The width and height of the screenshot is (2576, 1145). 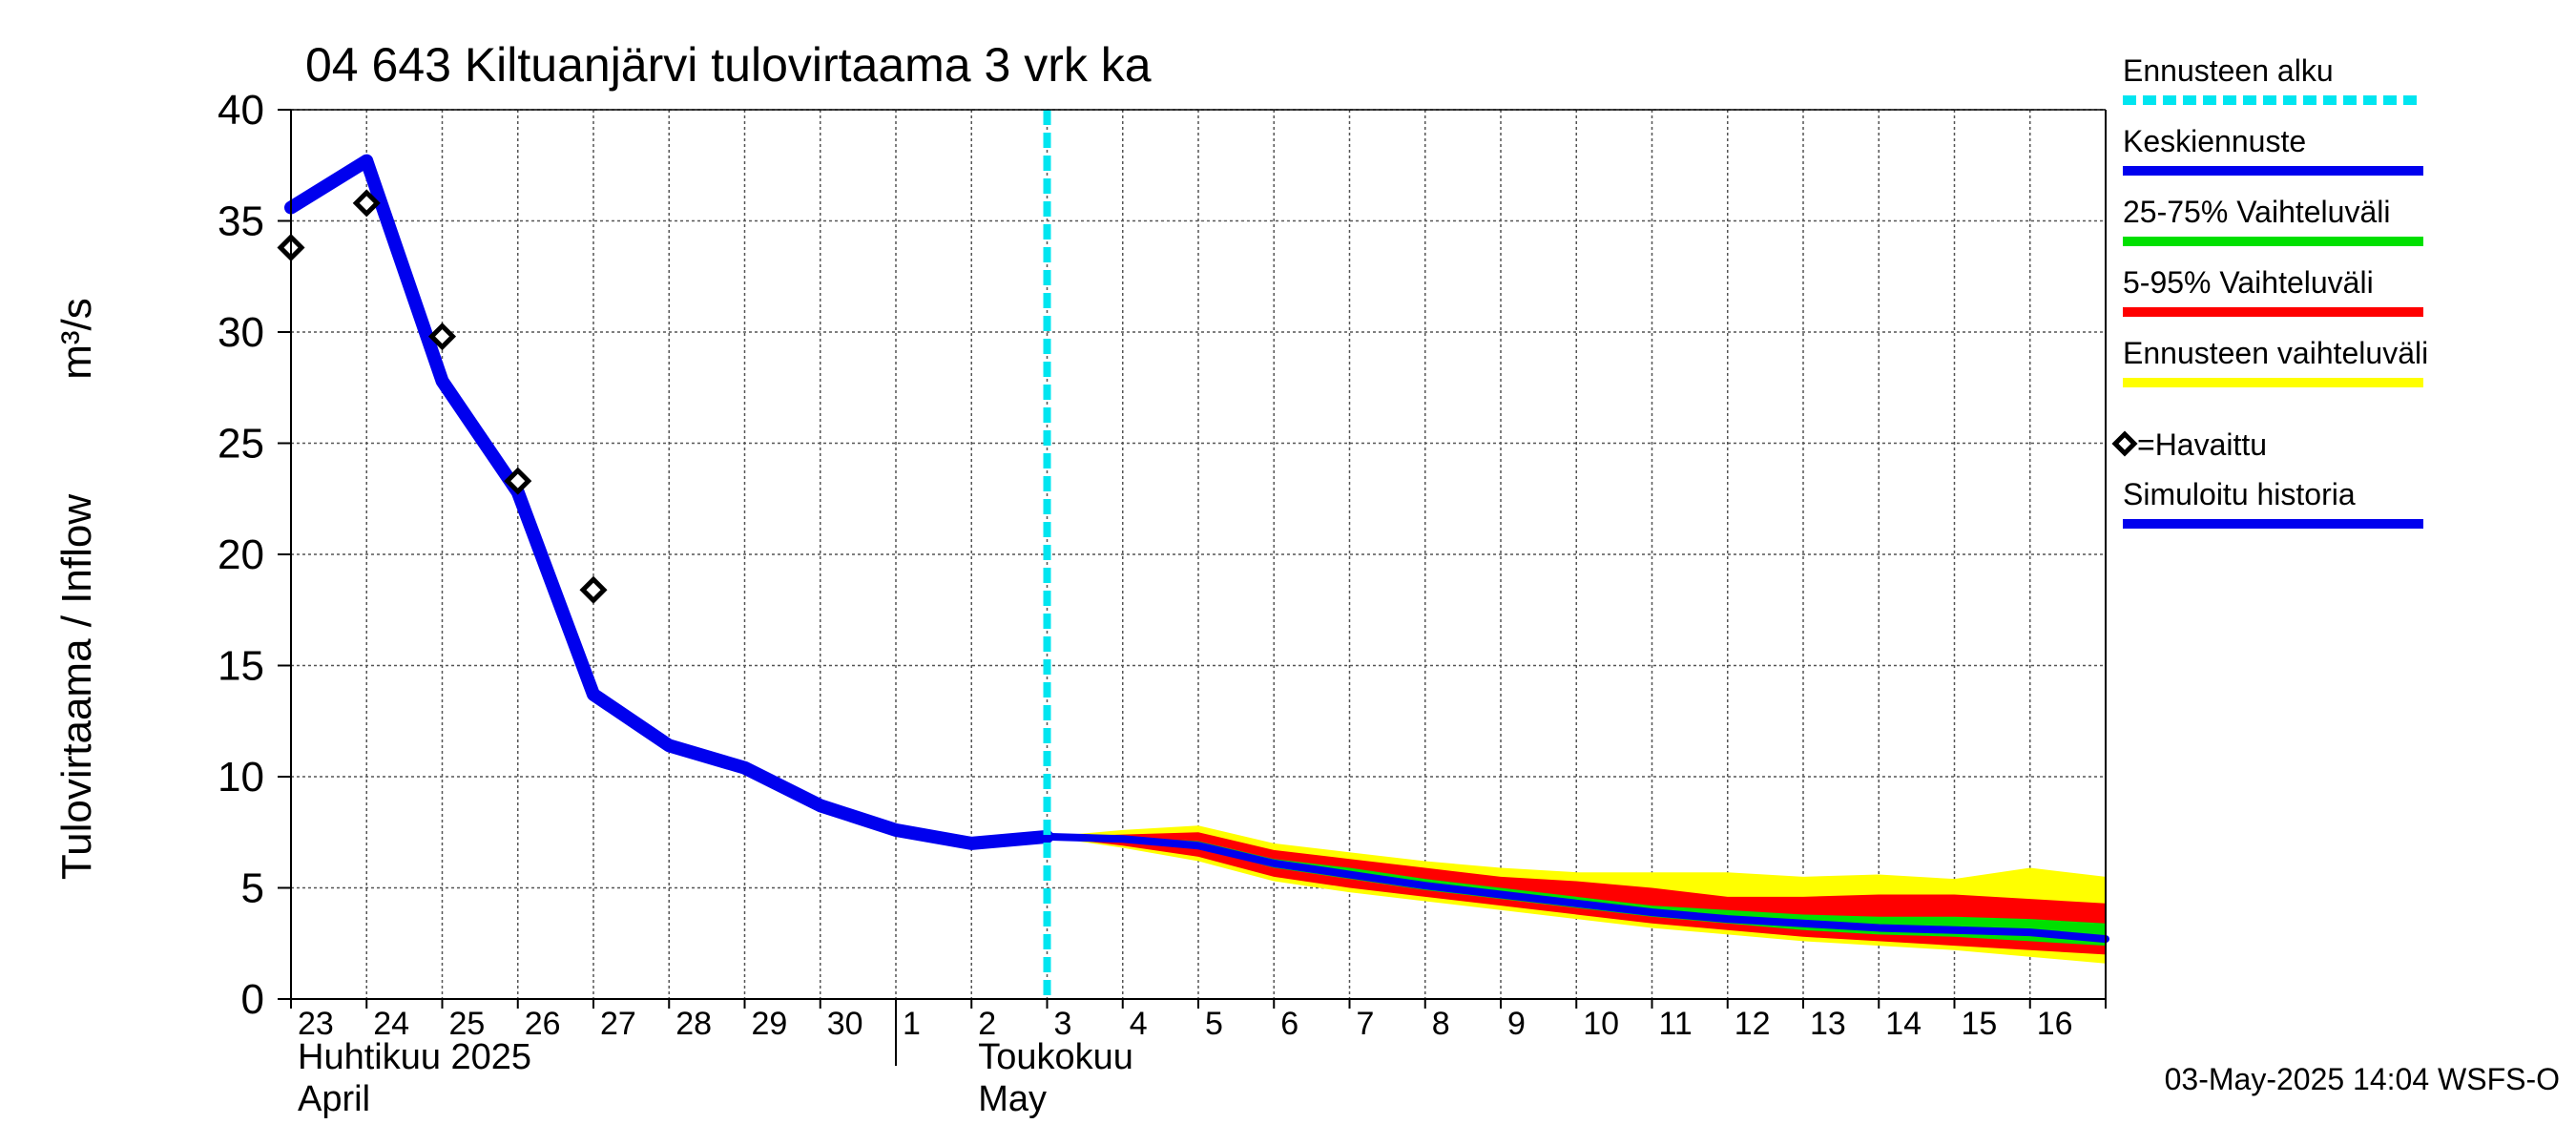 What do you see at coordinates (1980, 1024) in the screenshot?
I see `x-tick-label: 15` at bounding box center [1980, 1024].